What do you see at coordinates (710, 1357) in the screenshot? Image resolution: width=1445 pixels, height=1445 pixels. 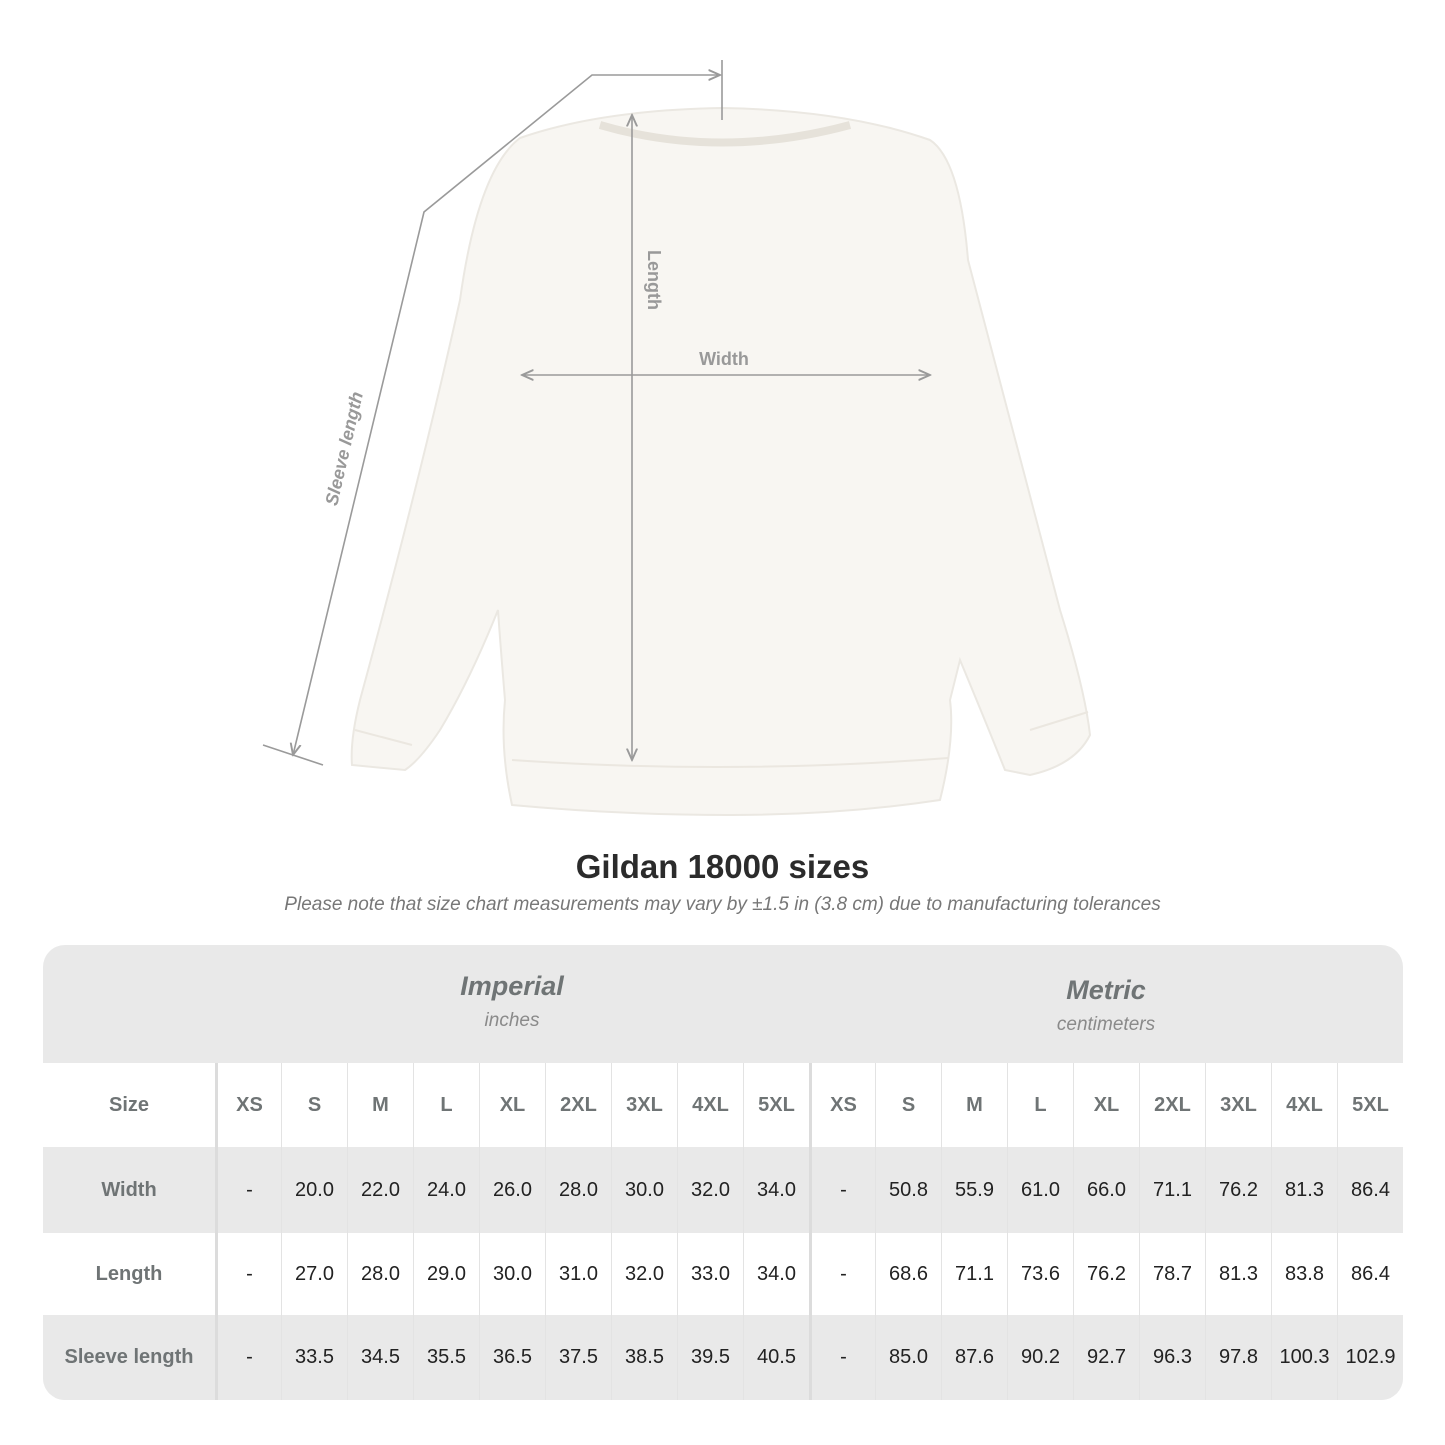 I see `imperial-value-cell: 39.5` at bounding box center [710, 1357].